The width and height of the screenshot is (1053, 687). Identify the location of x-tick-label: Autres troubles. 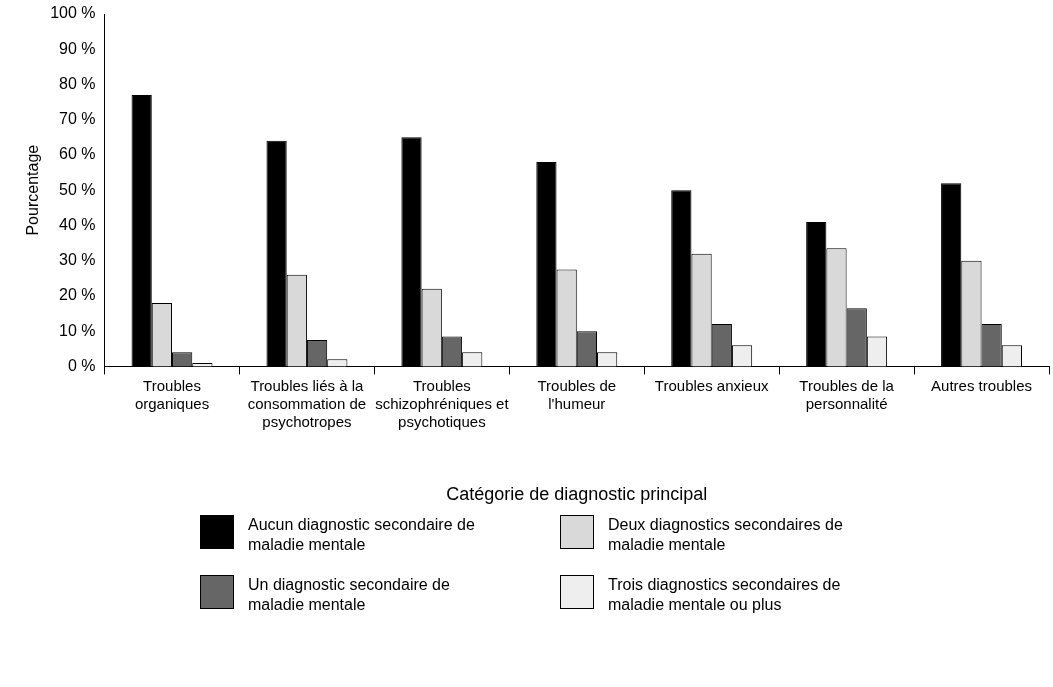
(981, 385).